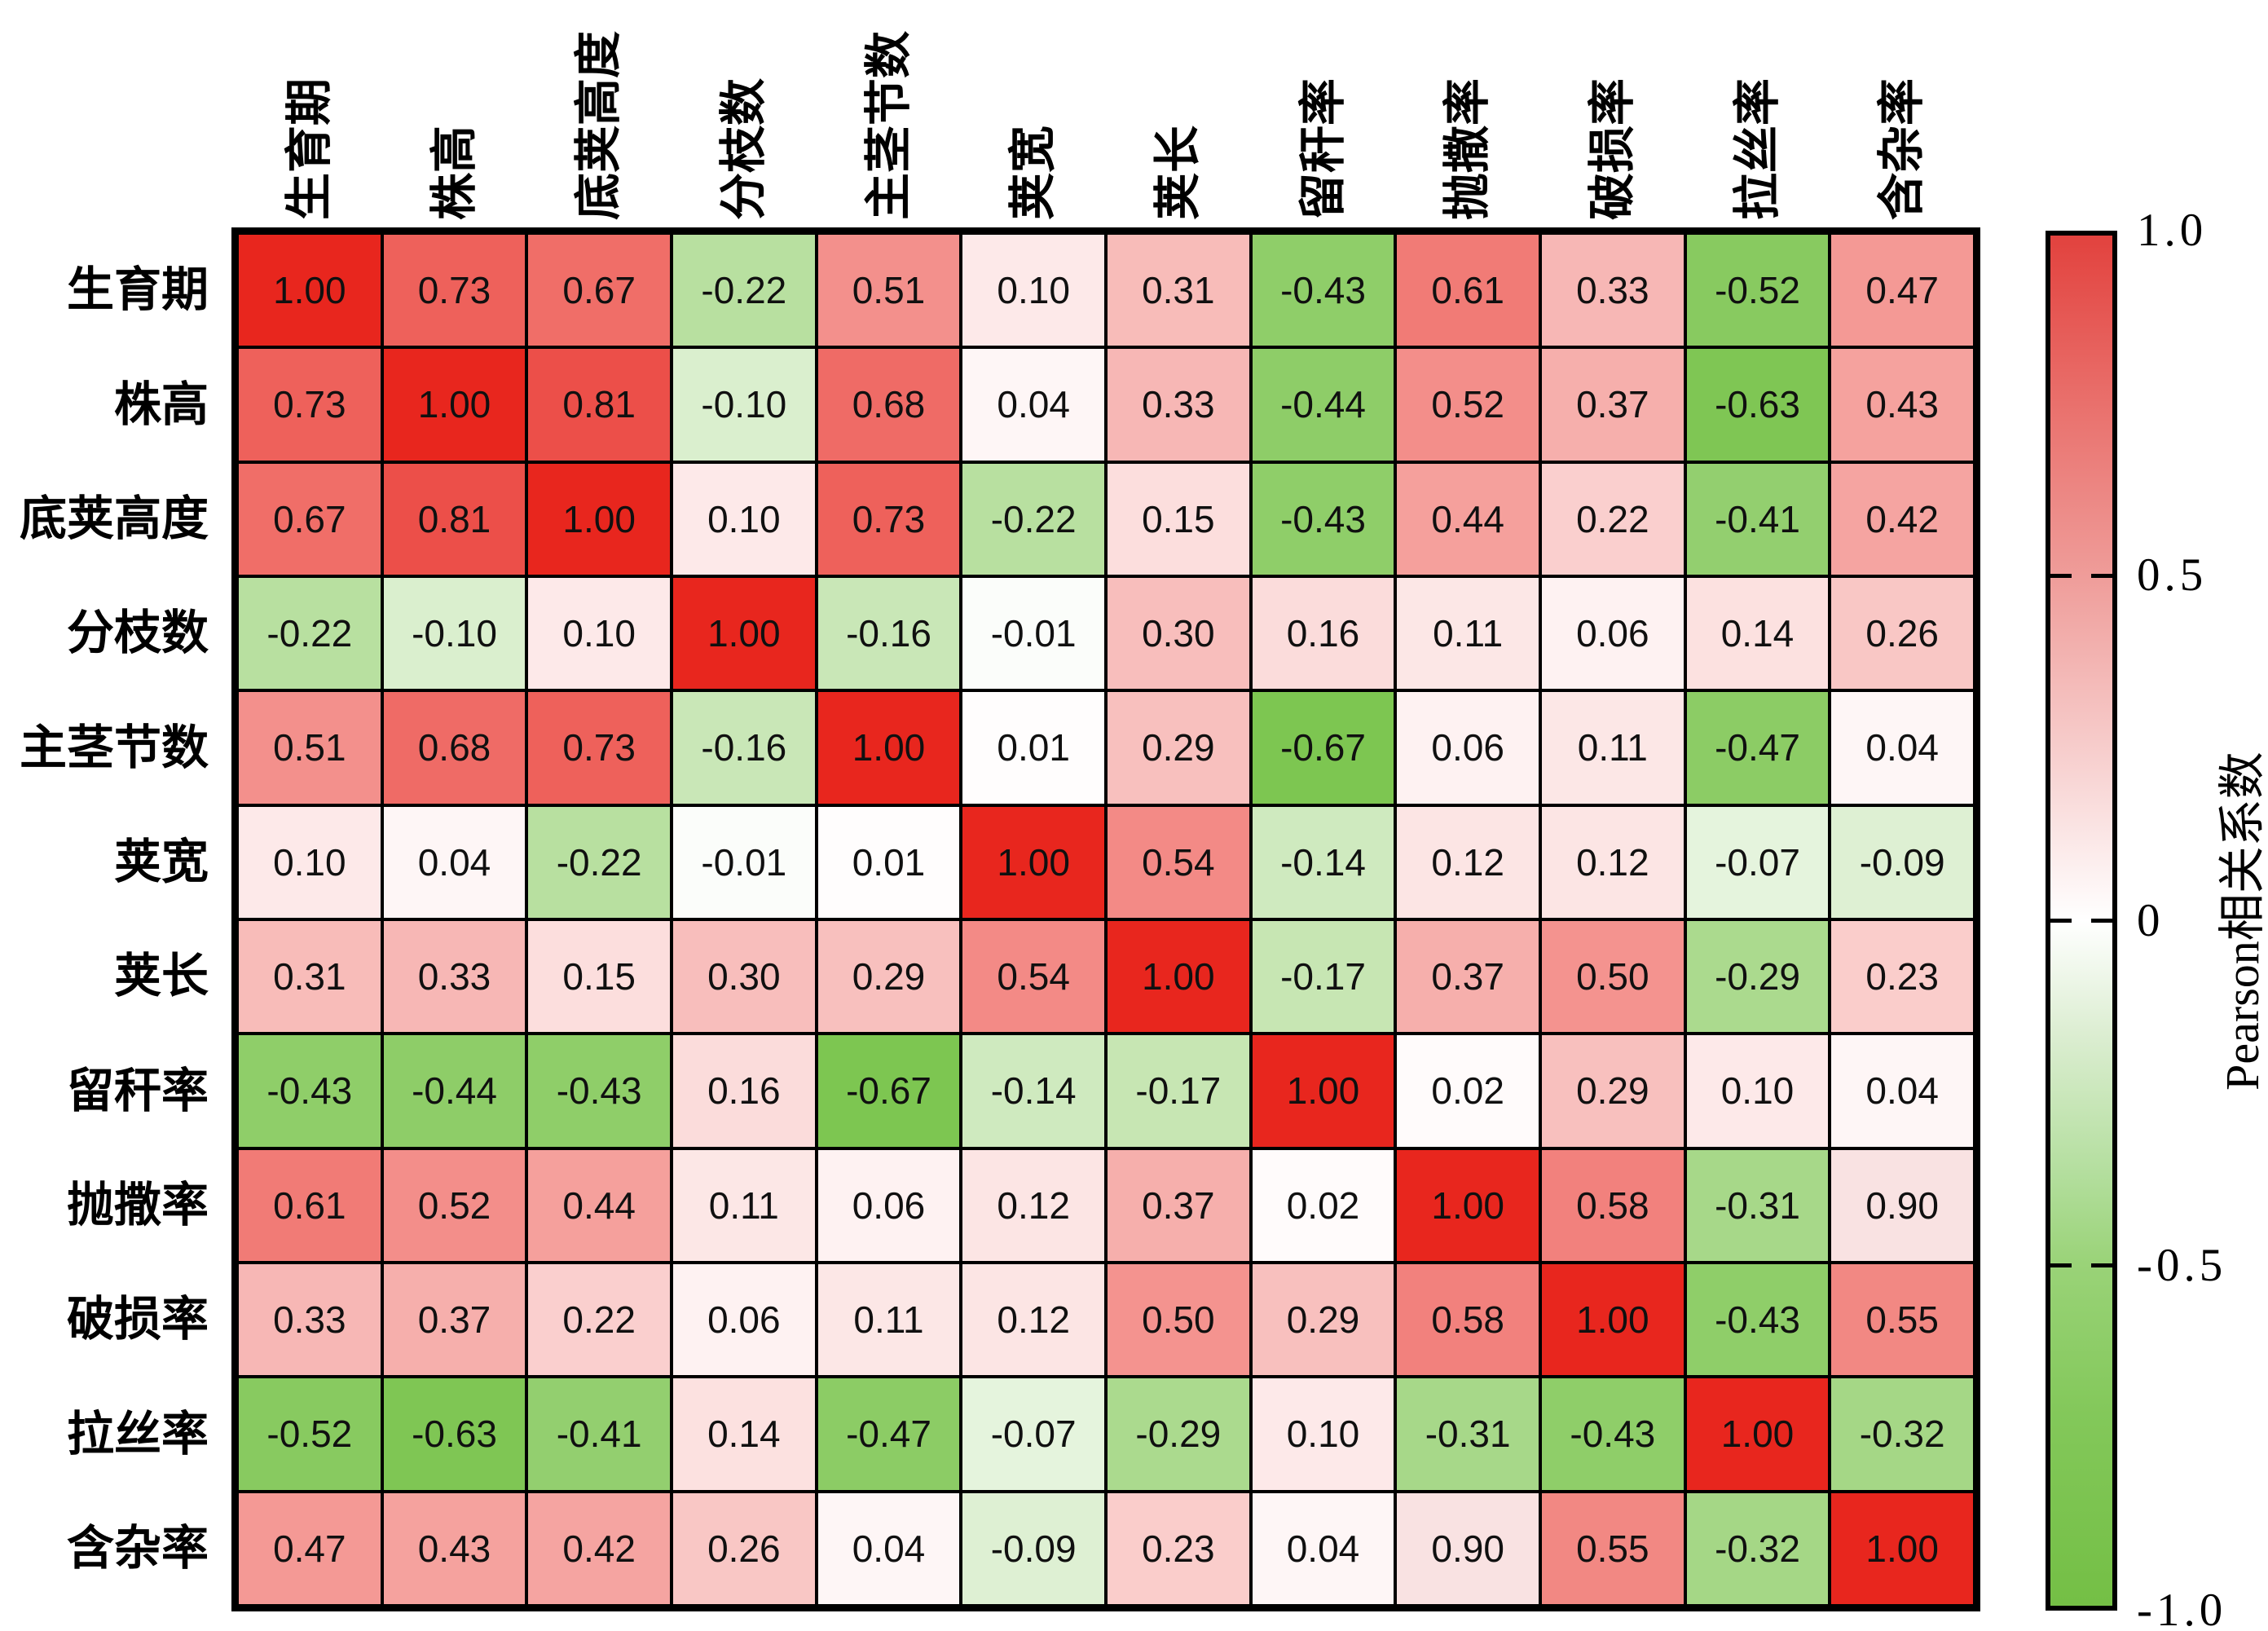 This screenshot has width=2268, height=1631. What do you see at coordinates (599, 1319) in the screenshot?
I see `matrix-cell: 0.22` at bounding box center [599, 1319].